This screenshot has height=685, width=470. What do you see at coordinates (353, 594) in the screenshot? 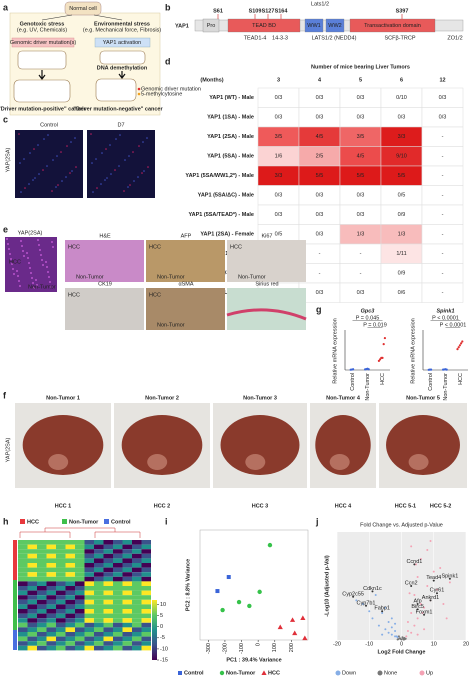
I see `gene-label: Cyp2c55` at bounding box center [353, 594].